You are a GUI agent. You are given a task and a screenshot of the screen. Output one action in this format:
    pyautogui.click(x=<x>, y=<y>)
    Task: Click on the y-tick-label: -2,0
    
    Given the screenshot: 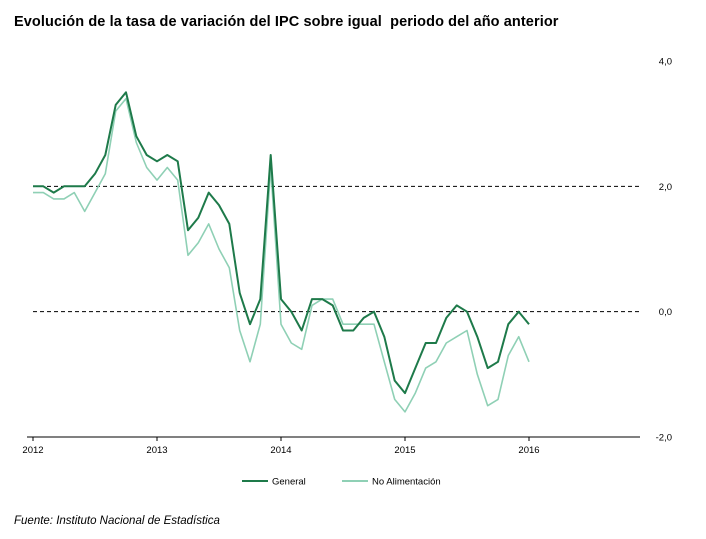 What is the action you would take?
    pyautogui.click(x=664, y=438)
    